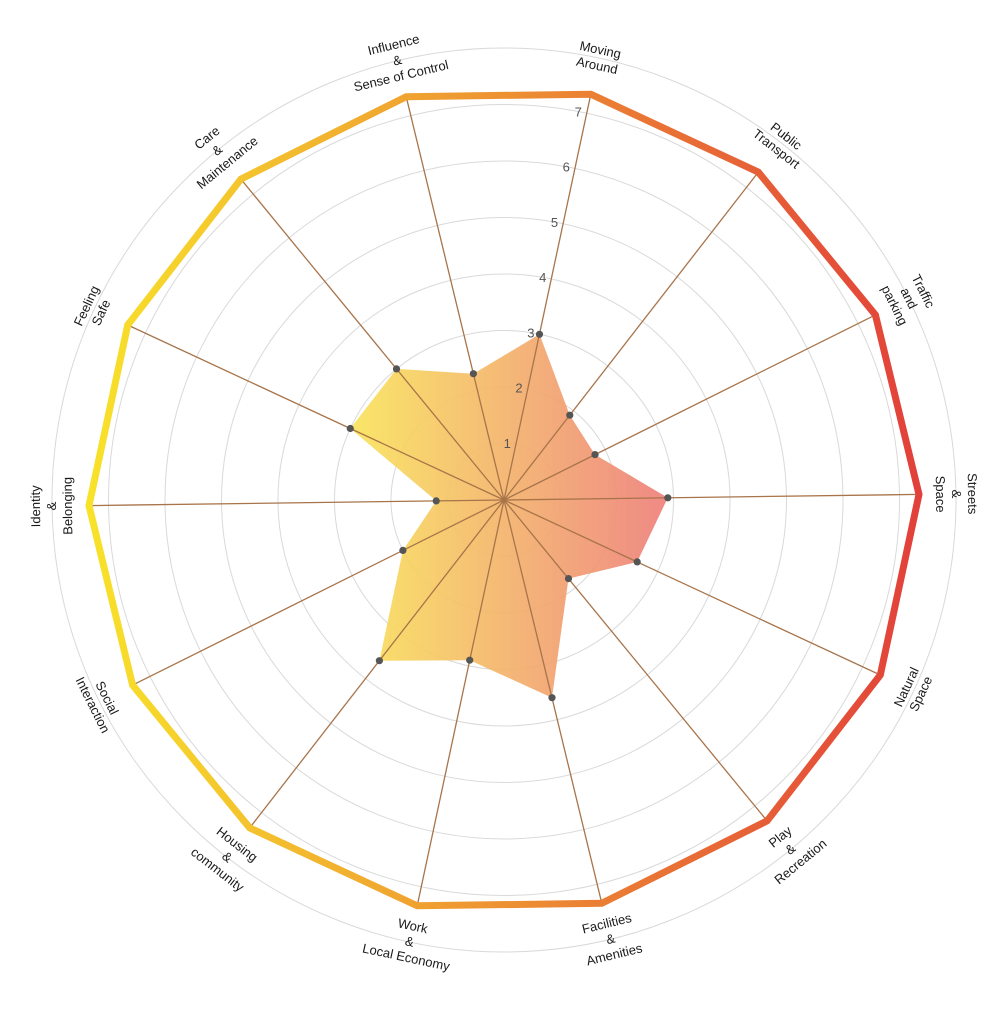 The height and width of the screenshot is (1009, 997). I want to click on axis-label-line: Belonging, so click(68, 506).